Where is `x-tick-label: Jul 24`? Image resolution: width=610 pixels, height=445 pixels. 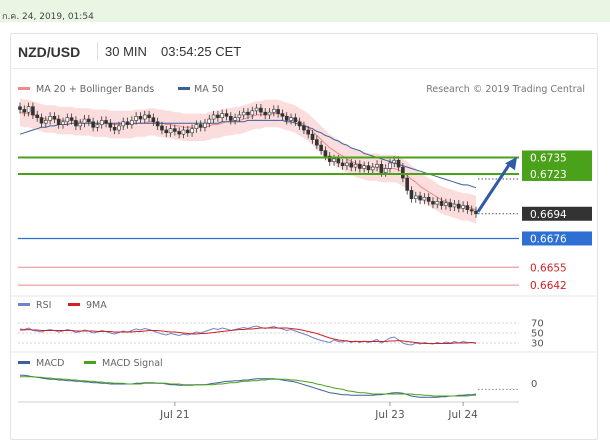 x-tick-label: Jul 24 is located at coordinates (462, 415).